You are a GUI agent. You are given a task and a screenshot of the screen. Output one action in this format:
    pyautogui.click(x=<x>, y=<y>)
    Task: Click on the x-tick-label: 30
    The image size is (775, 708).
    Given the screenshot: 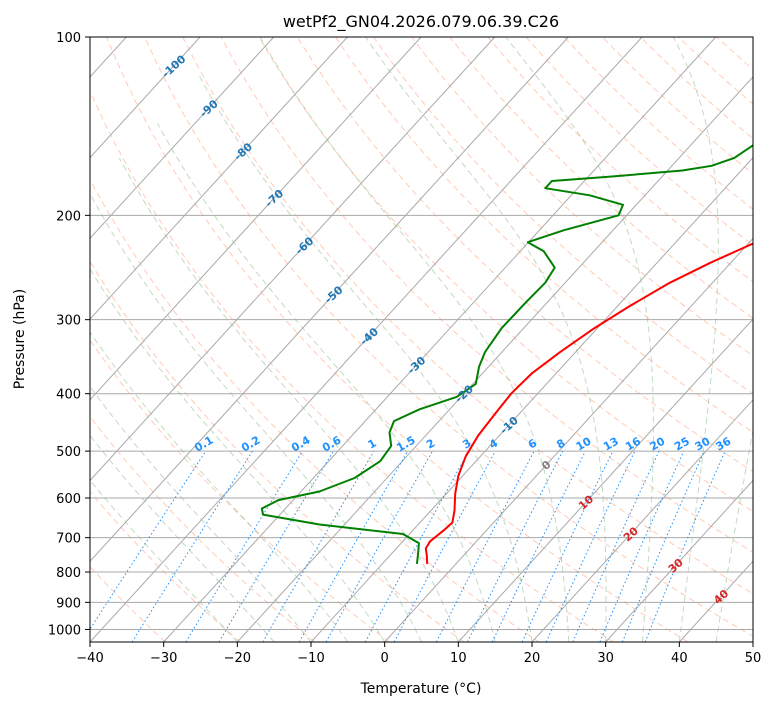 What is the action you would take?
    pyautogui.click(x=605, y=658)
    